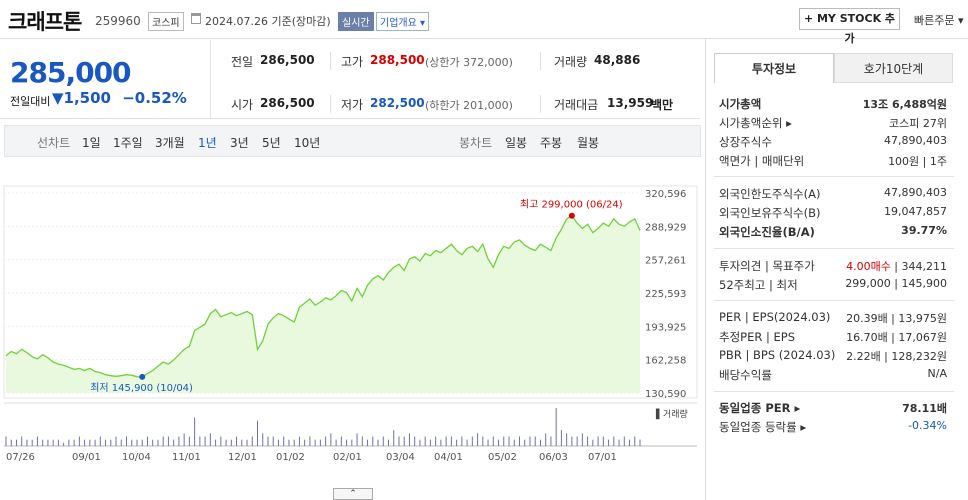 This screenshot has width=968, height=500. Describe the element at coordinates (917, 161) in the screenshot. I see `invest-row-value: 100원 | 1주` at that location.